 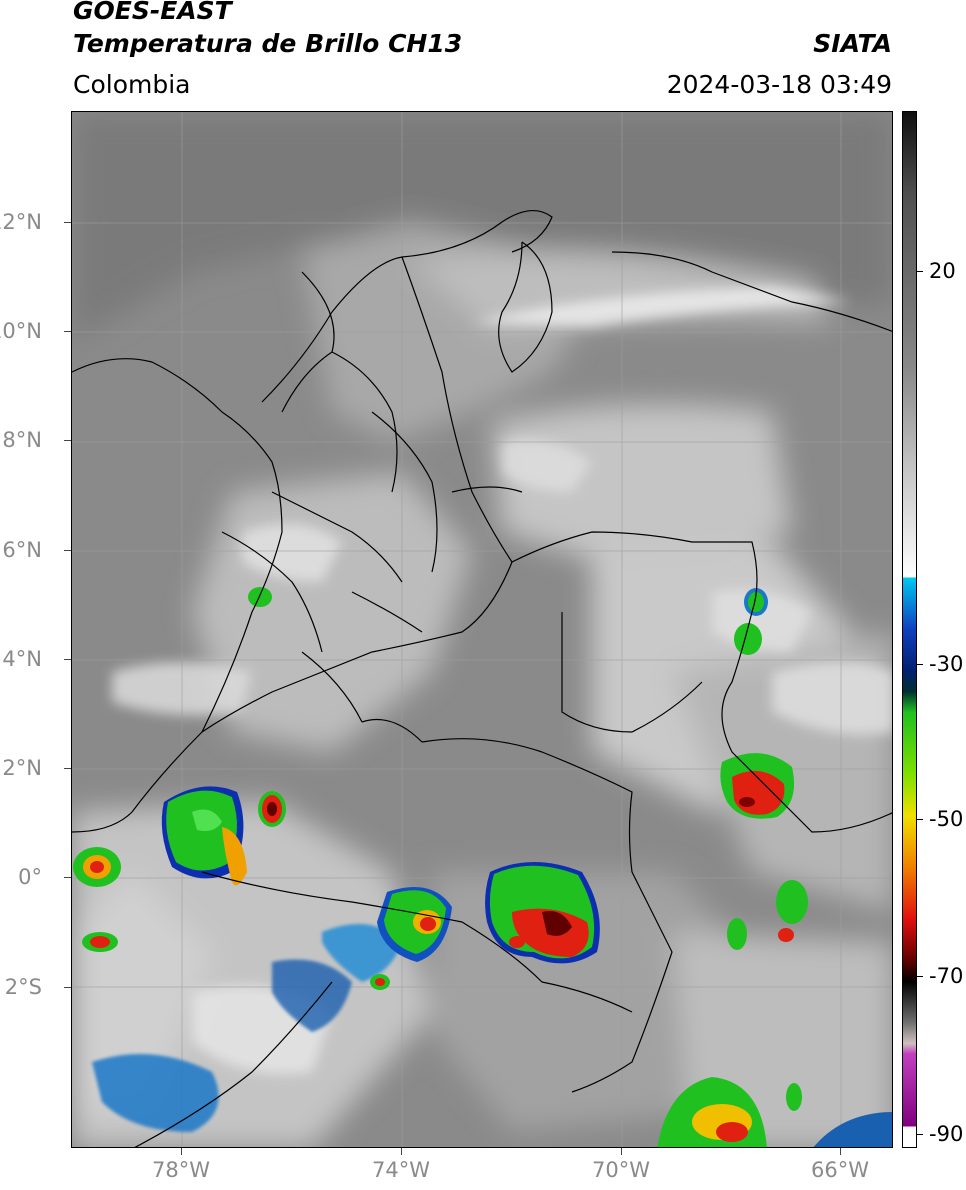 What do you see at coordinates (401, 1170) in the screenshot?
I see `lon-label-74w: 74°W` at bounding box center [401, 1170].